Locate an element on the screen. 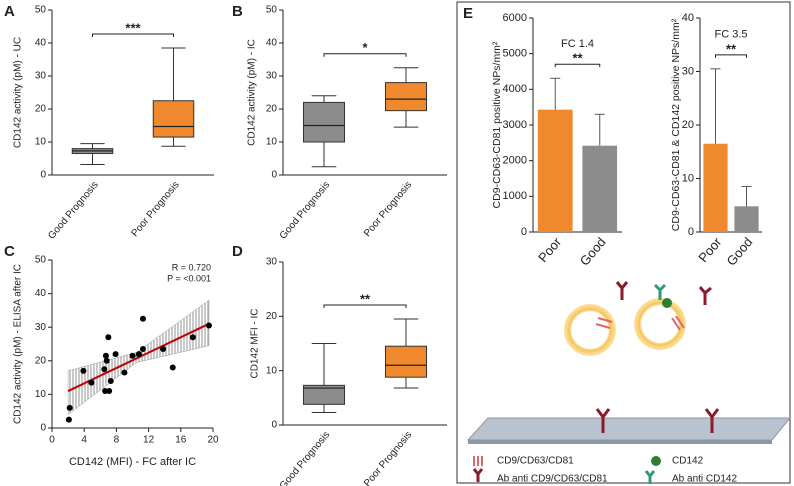 The image size is (794, 486). y-axis-label: CD9-CD63-CD81 positive NPs/mm² is located at coordinates (497, 124).